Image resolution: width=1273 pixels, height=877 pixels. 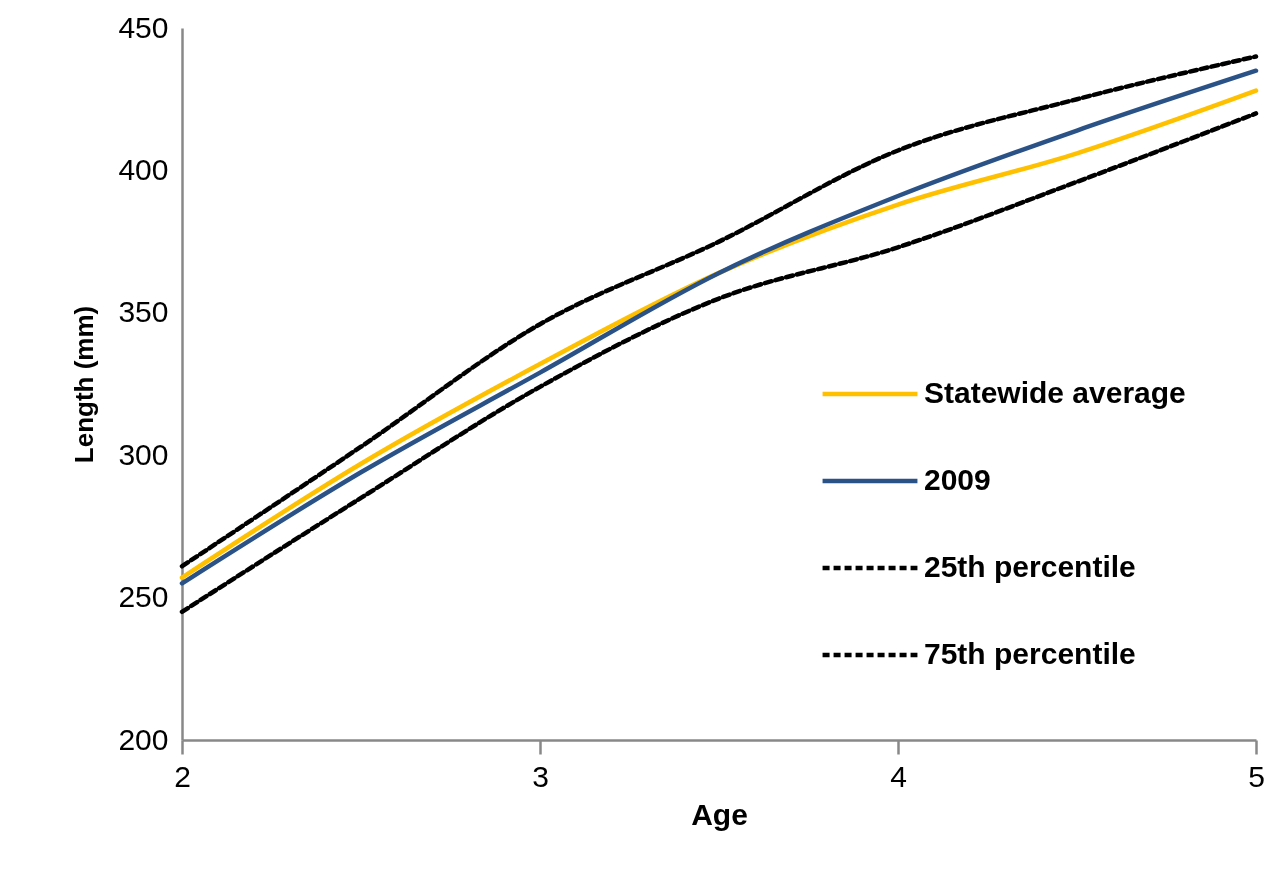 What do you see at coordinates (143, 169) in the screenshot?
I see `y-tick-label: 400` at bounding box center [143, 169].